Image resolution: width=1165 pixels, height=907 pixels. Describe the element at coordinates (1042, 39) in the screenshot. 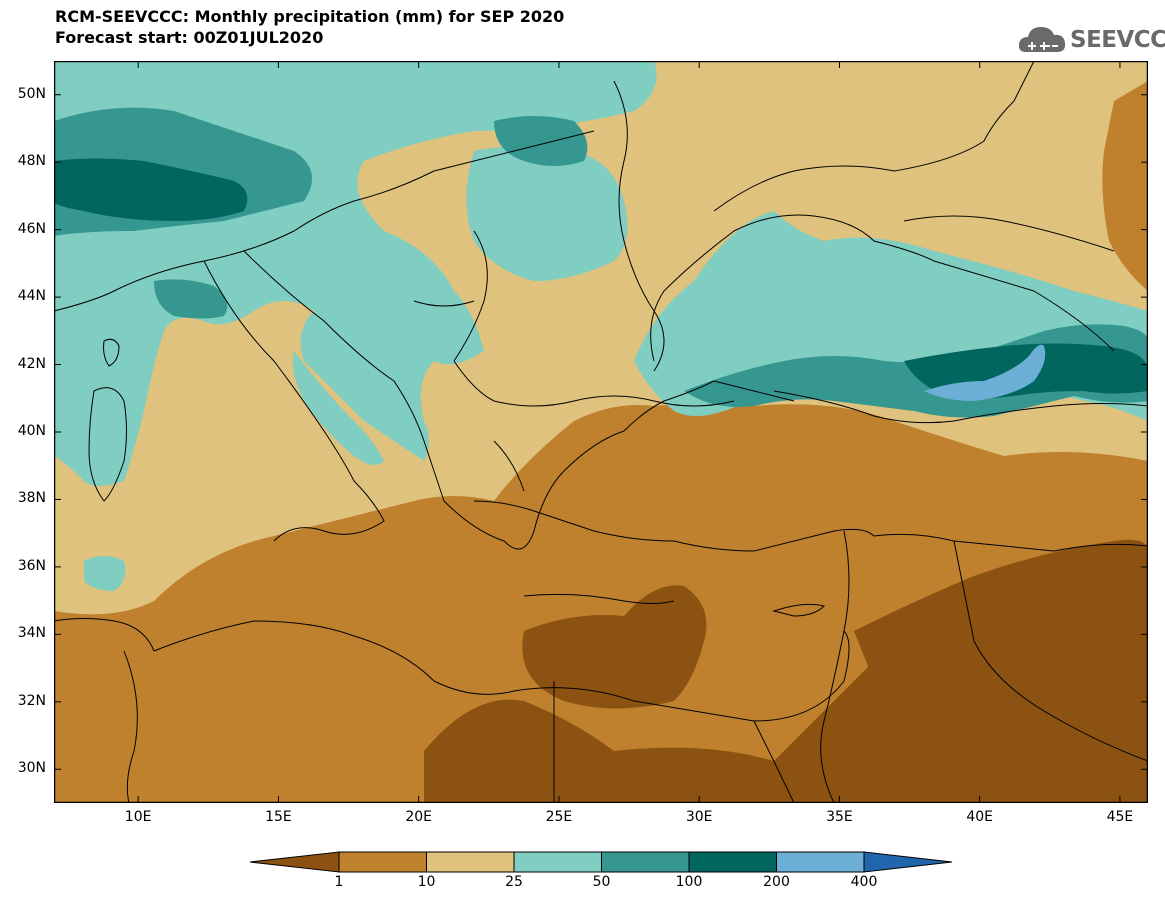

I see `cloud-icon` at that location.